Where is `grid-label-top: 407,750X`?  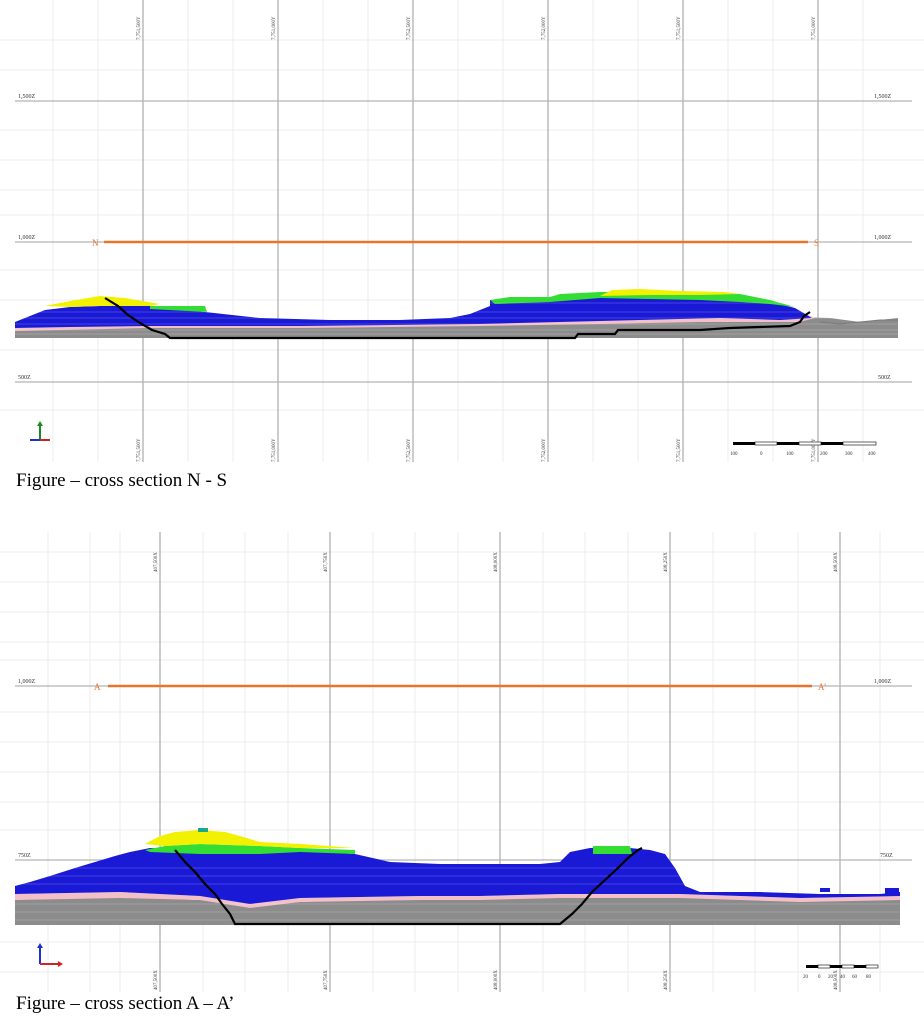
grid-label-top: 407,750X is located at coordinates (326, 562).